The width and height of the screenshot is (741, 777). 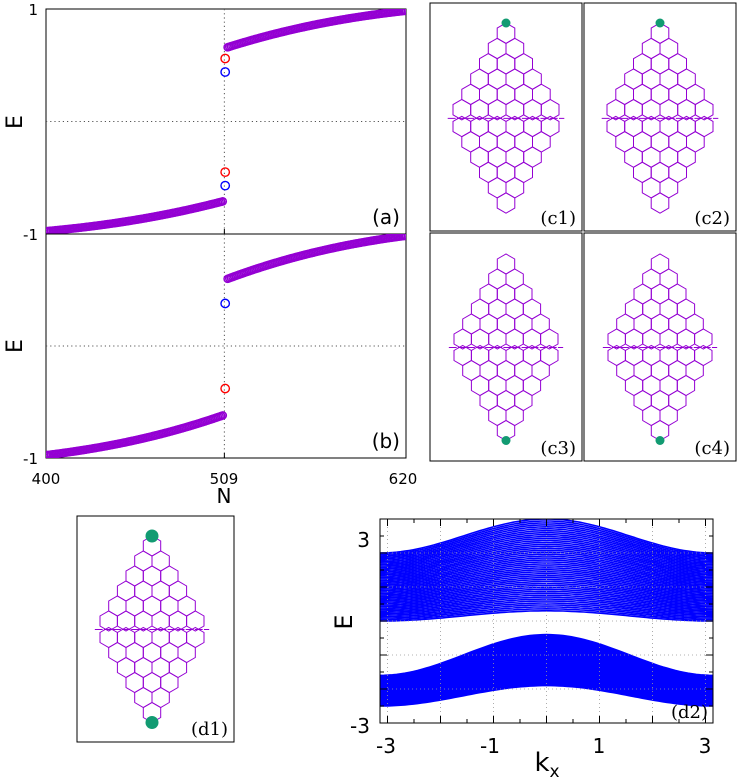 I want to click on panel-c3: (c3), so click(x=506, y=347).